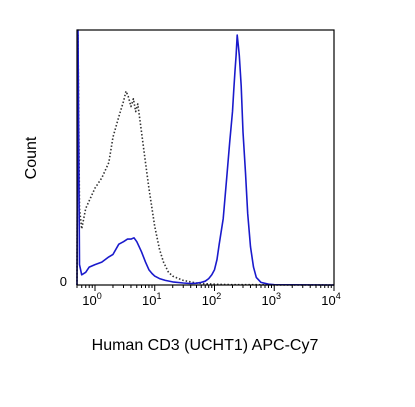 This screenshot has width=415, height=407. I want to click on x-tick-label: 10³, so click(271, 299).